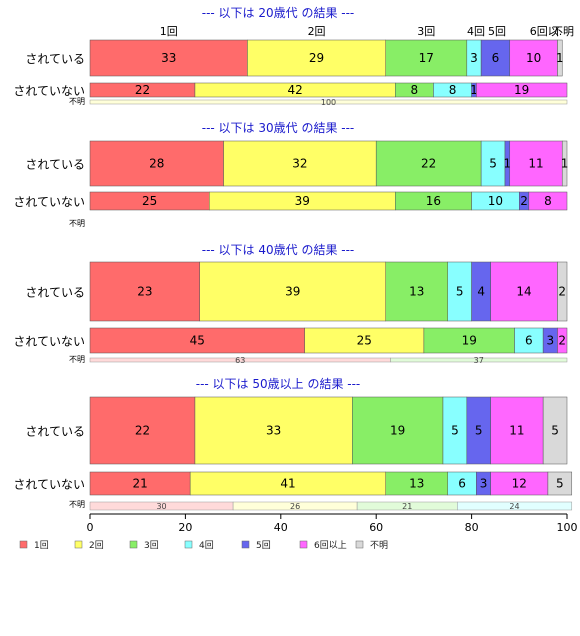  I want to click on bar-sareteiru-value-label: 6, so click(496, 58).